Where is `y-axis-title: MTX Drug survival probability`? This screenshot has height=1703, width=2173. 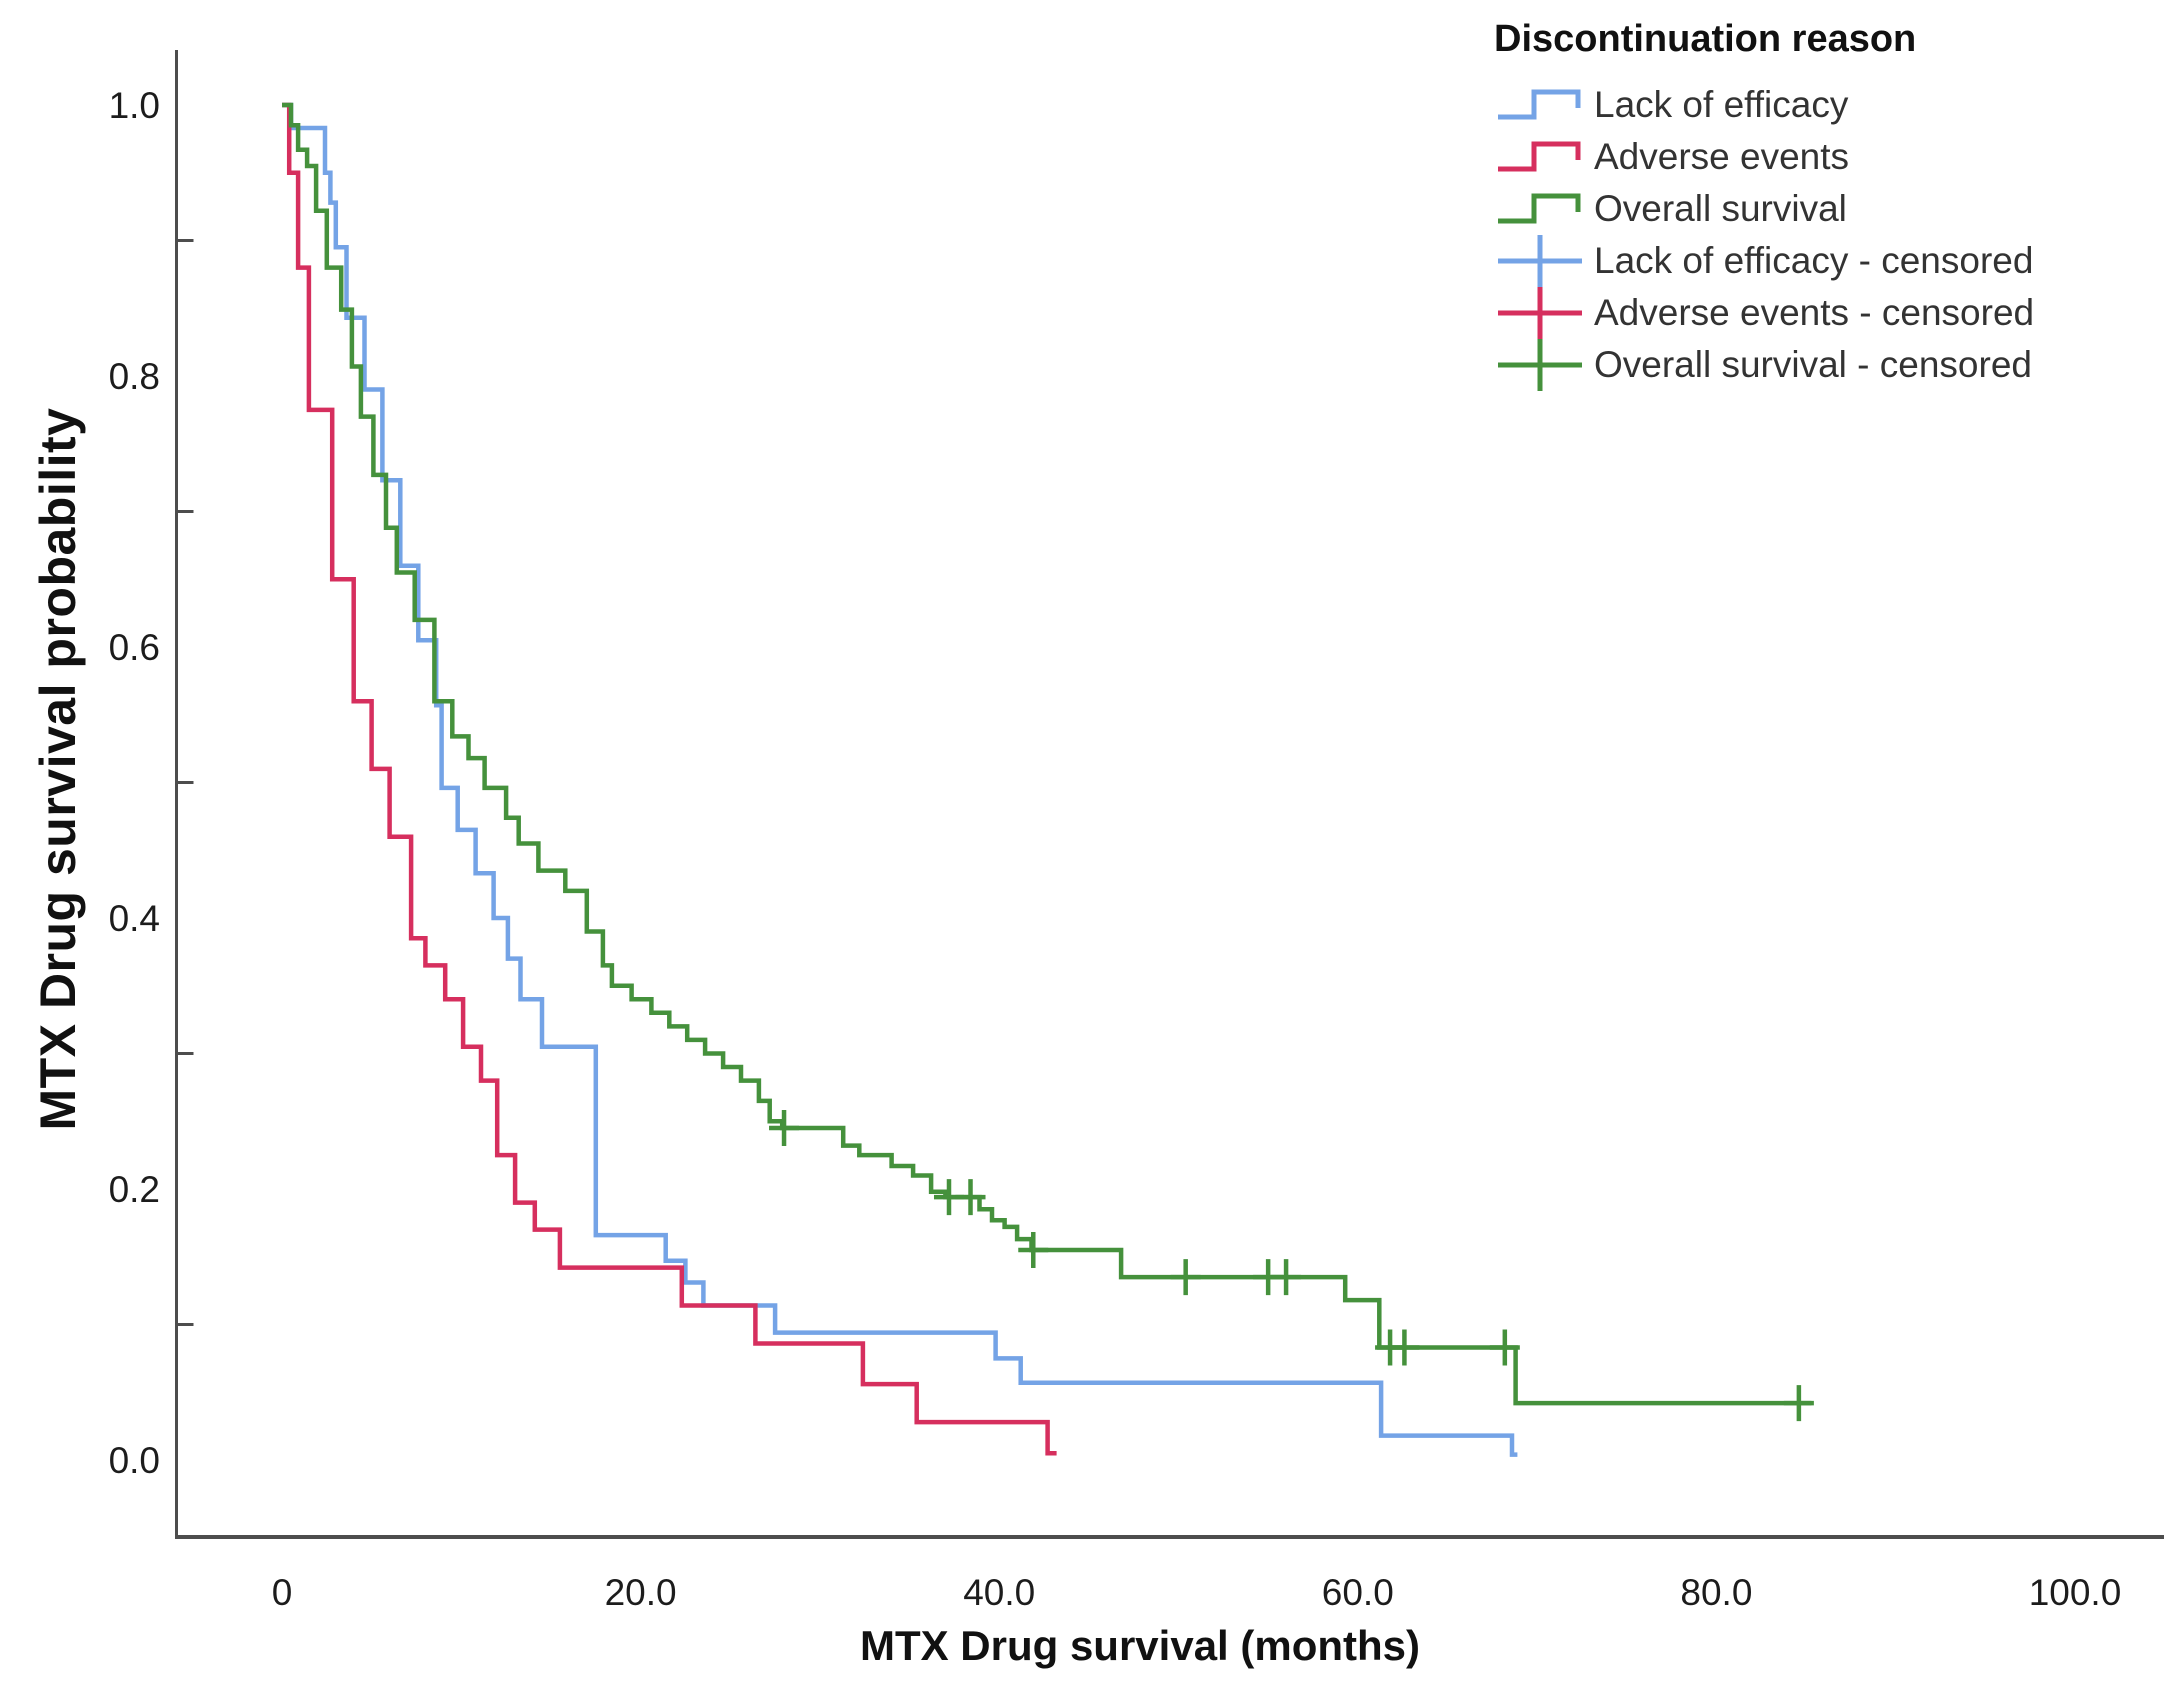
y-axis-title: MTX Drug survival probability is located at coordinates (58, 769).